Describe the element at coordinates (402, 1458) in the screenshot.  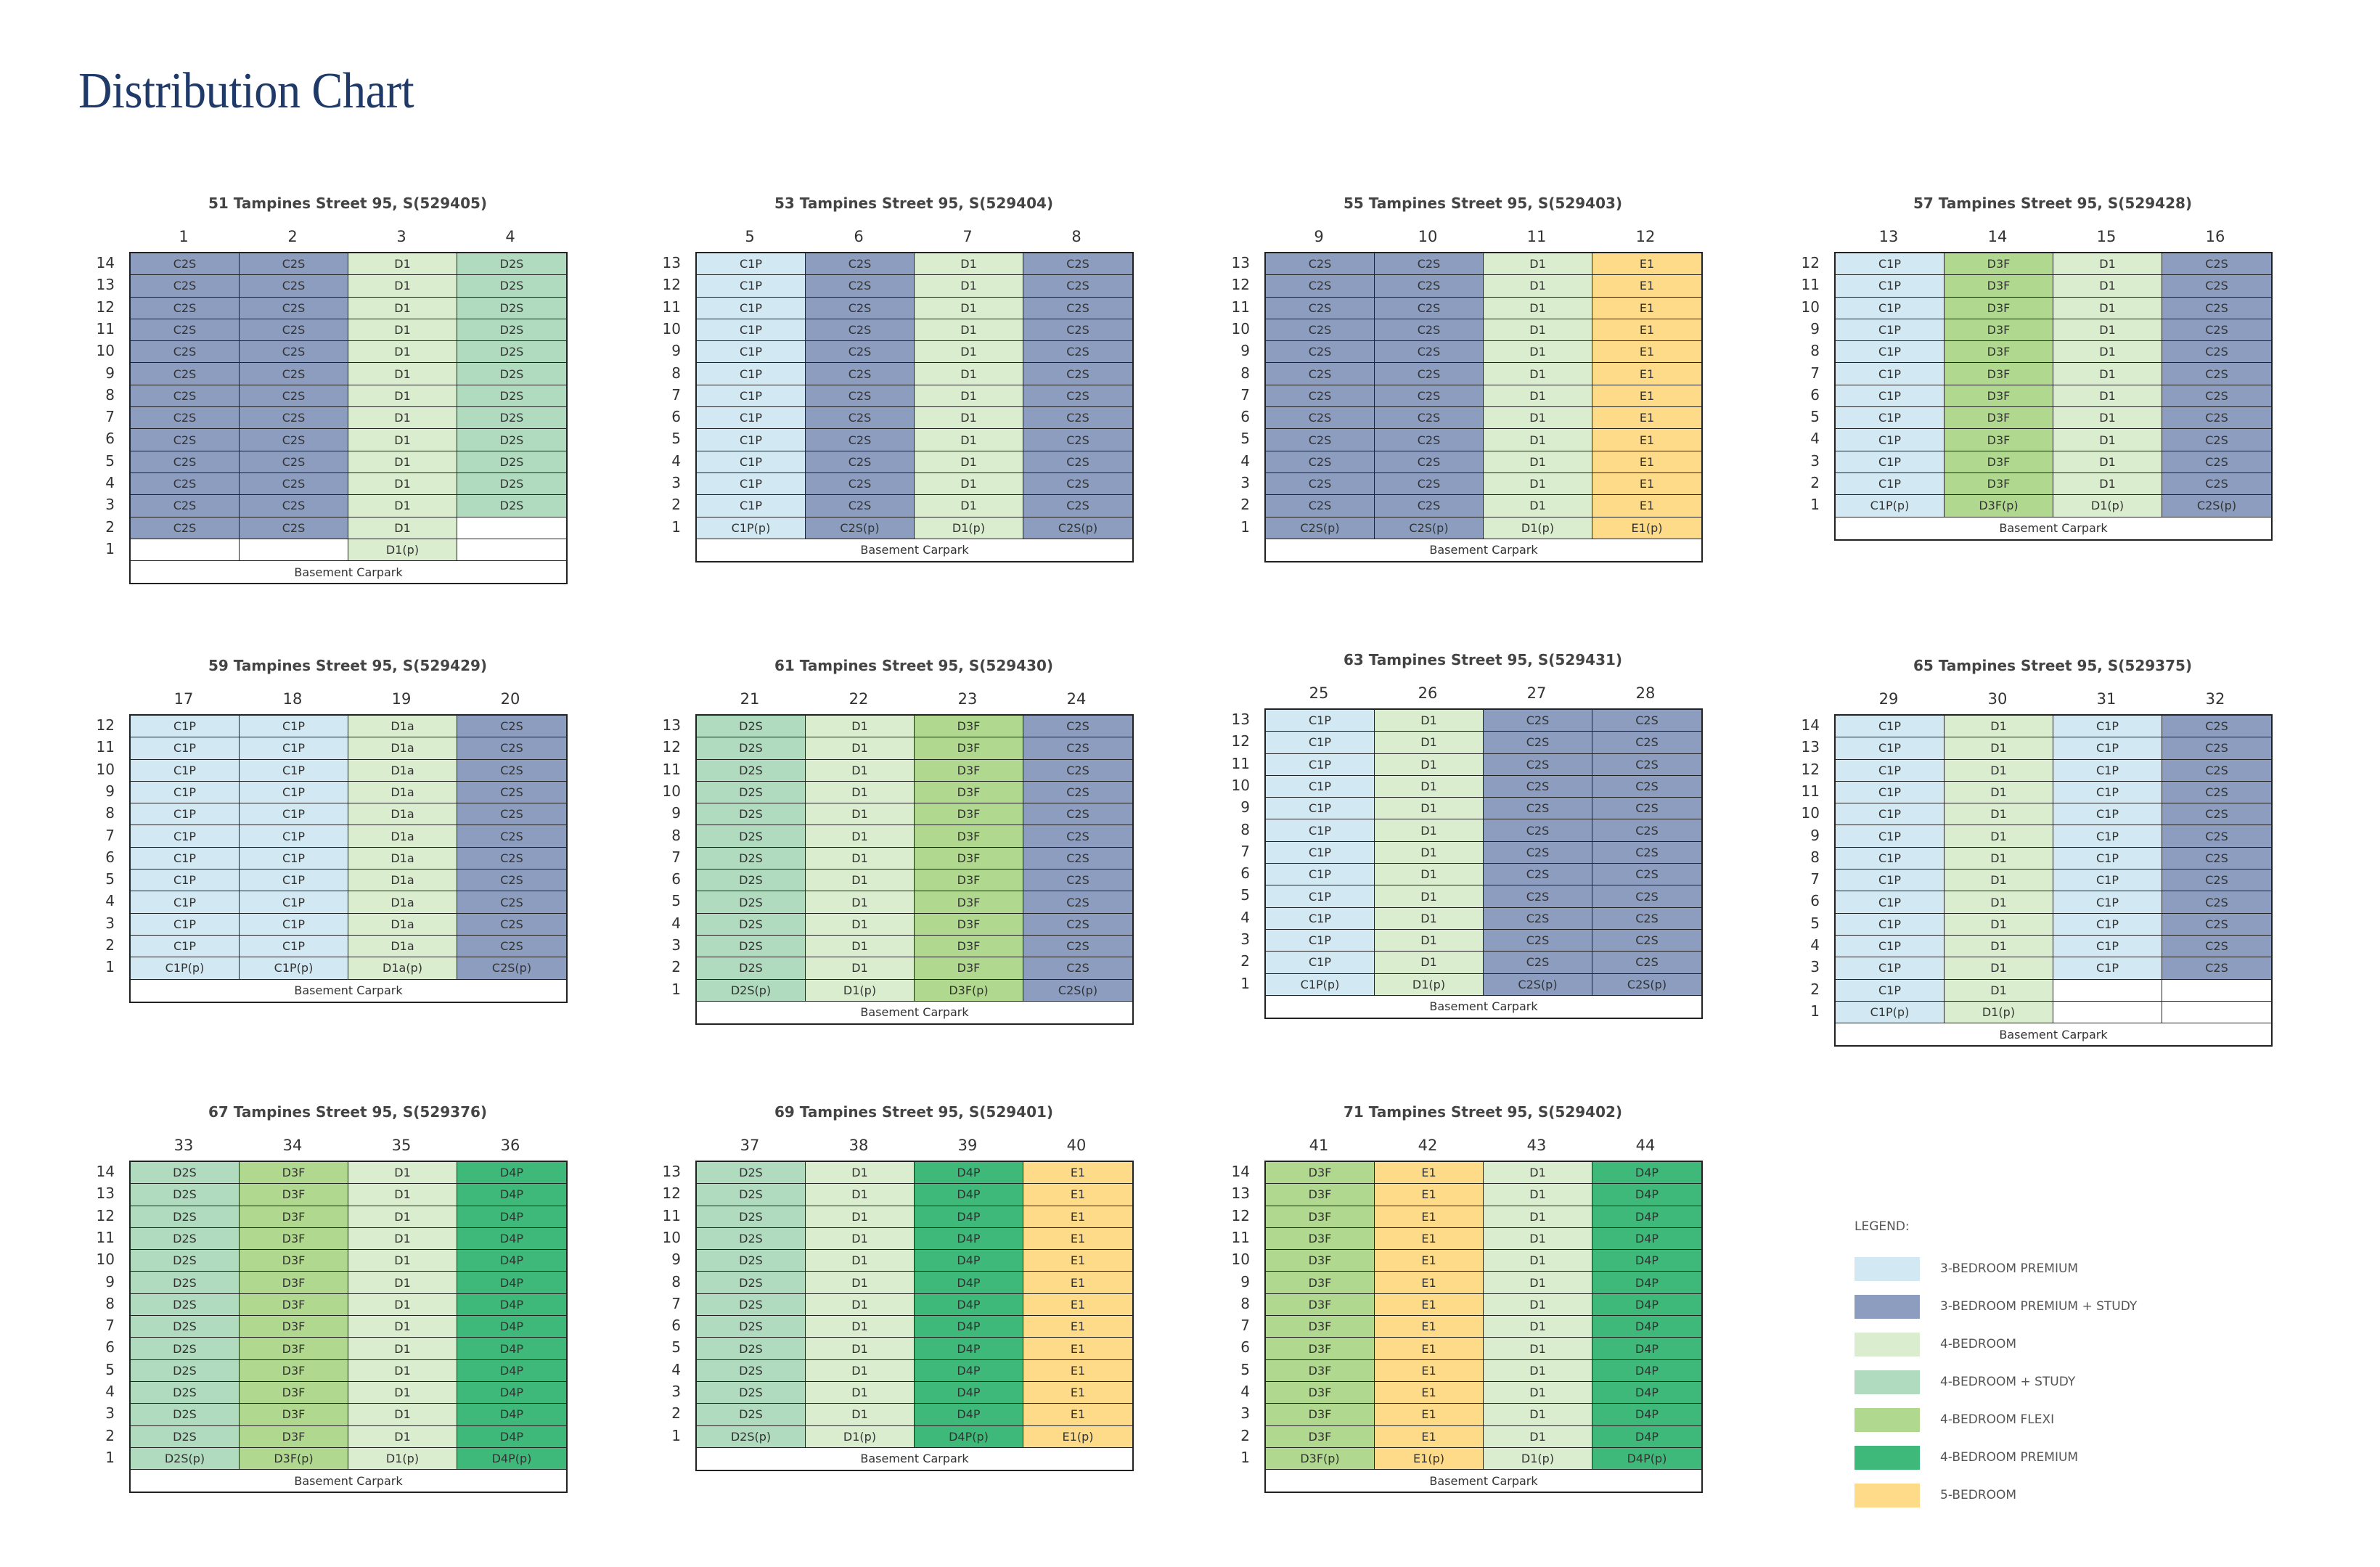
I see `unit-cell: D1(p)` at that location.